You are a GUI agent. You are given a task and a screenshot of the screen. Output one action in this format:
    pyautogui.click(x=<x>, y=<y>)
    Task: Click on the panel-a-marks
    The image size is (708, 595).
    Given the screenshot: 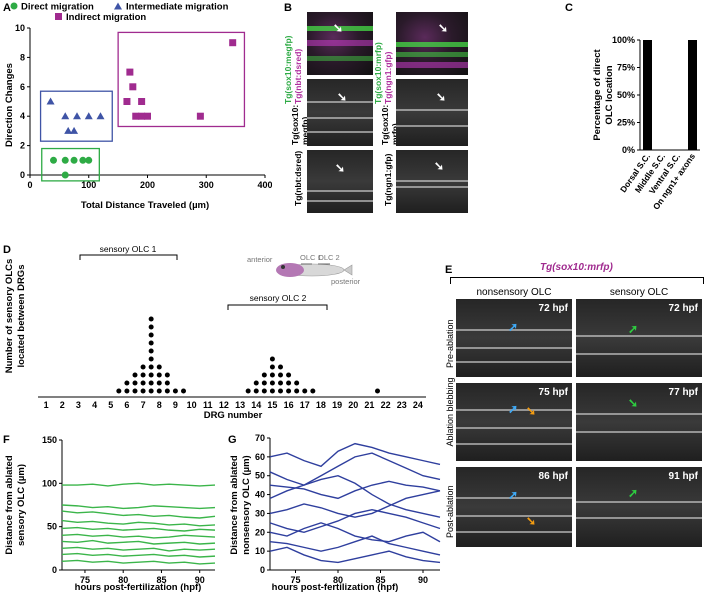 What is the action you would take?
    pyautogui.click(x=142, y=106)
    